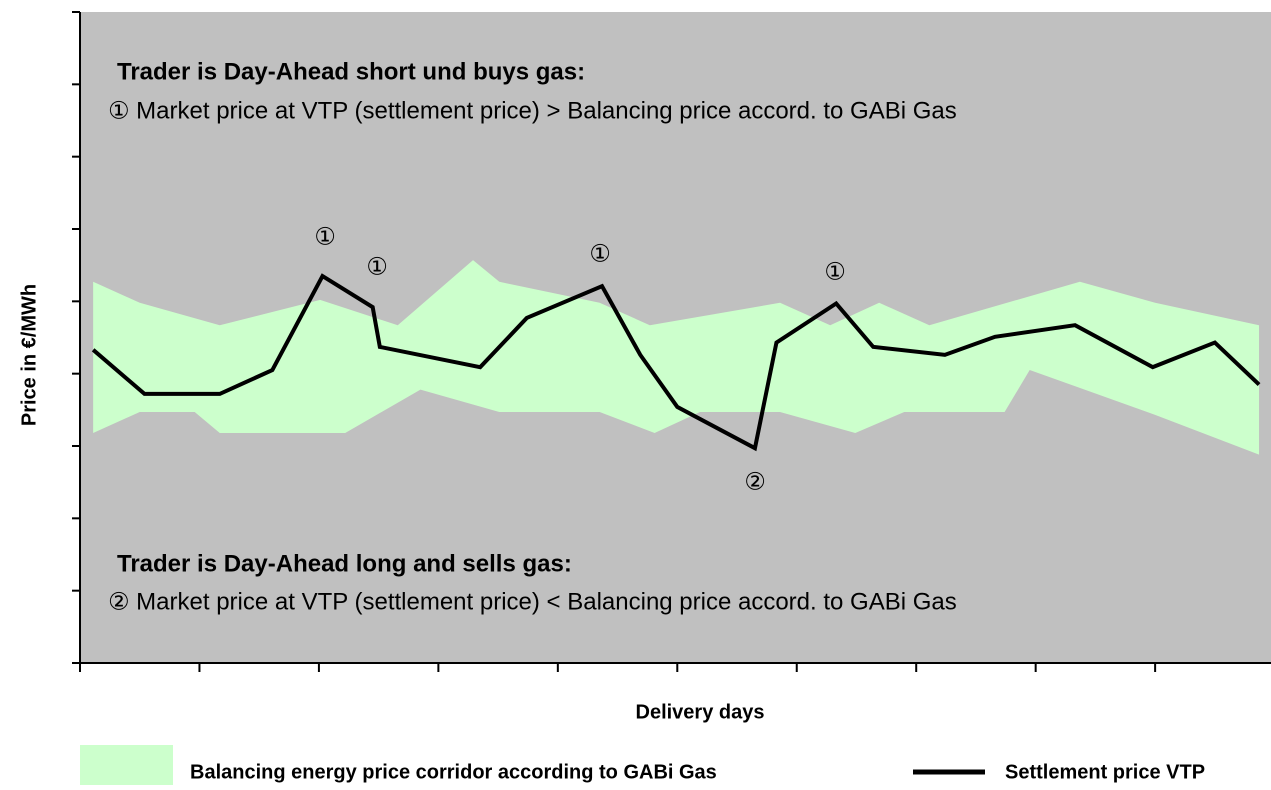 The width and height of the screenshot is (1271, 790). Describe the element at coordinates (344, 563) in the screenshot. I see `annotation: Trader is Day-Ahead long and sells gas:` at that location.